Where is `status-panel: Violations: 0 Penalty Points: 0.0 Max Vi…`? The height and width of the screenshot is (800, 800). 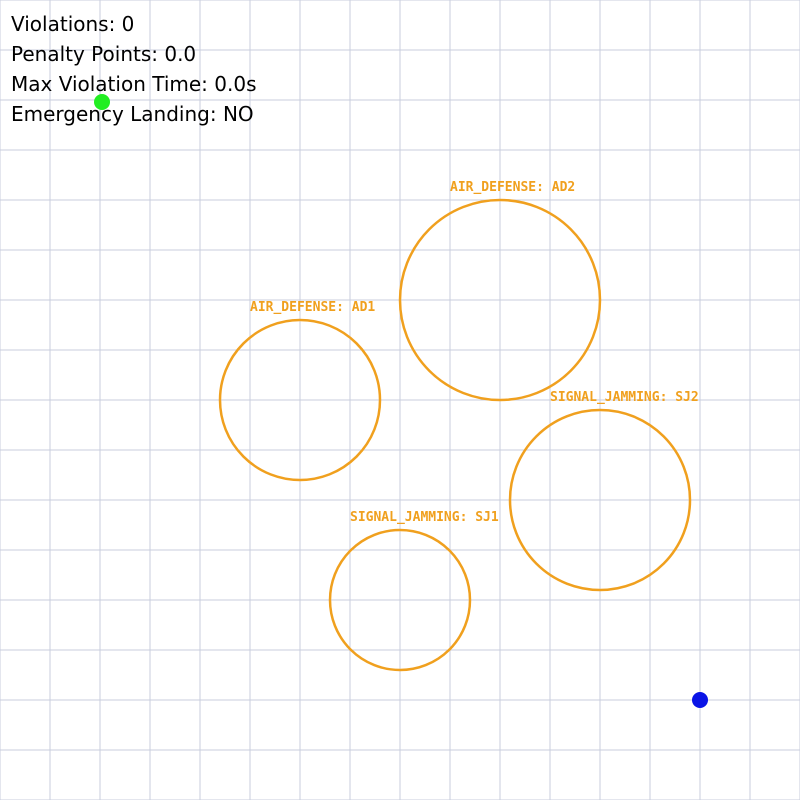
status-panel: Violations: 0 Penalty Points: 0.0 Max Vi… is located at coordinates (134, 69).